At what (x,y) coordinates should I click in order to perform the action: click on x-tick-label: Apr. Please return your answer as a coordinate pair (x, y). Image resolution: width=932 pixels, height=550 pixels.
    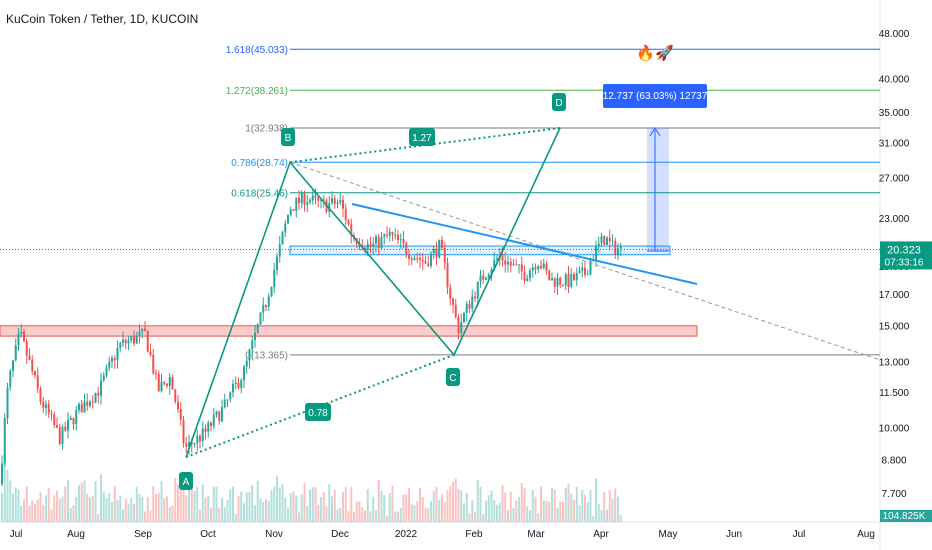
    Looking at the image, I should click on (601, 534).